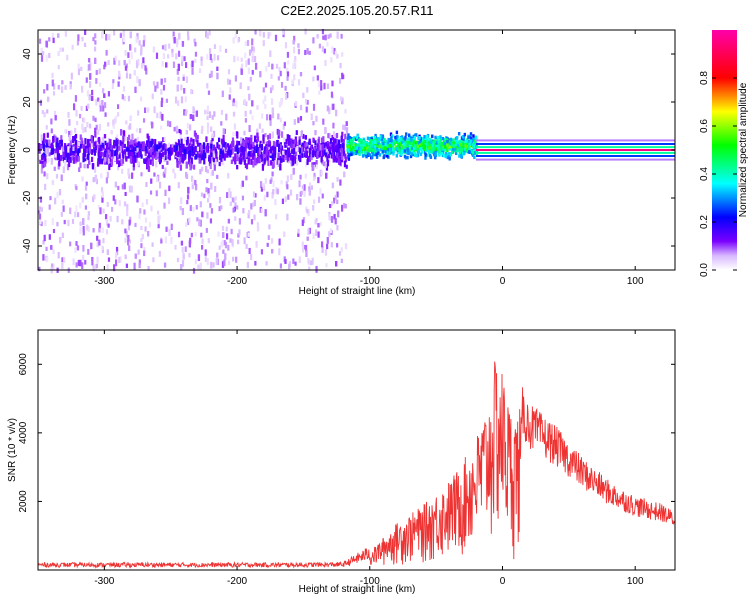  Describe the element at coordinates (635, 281) in the screenshot. I see `heatmap-x-tick-label: 100` at that location.